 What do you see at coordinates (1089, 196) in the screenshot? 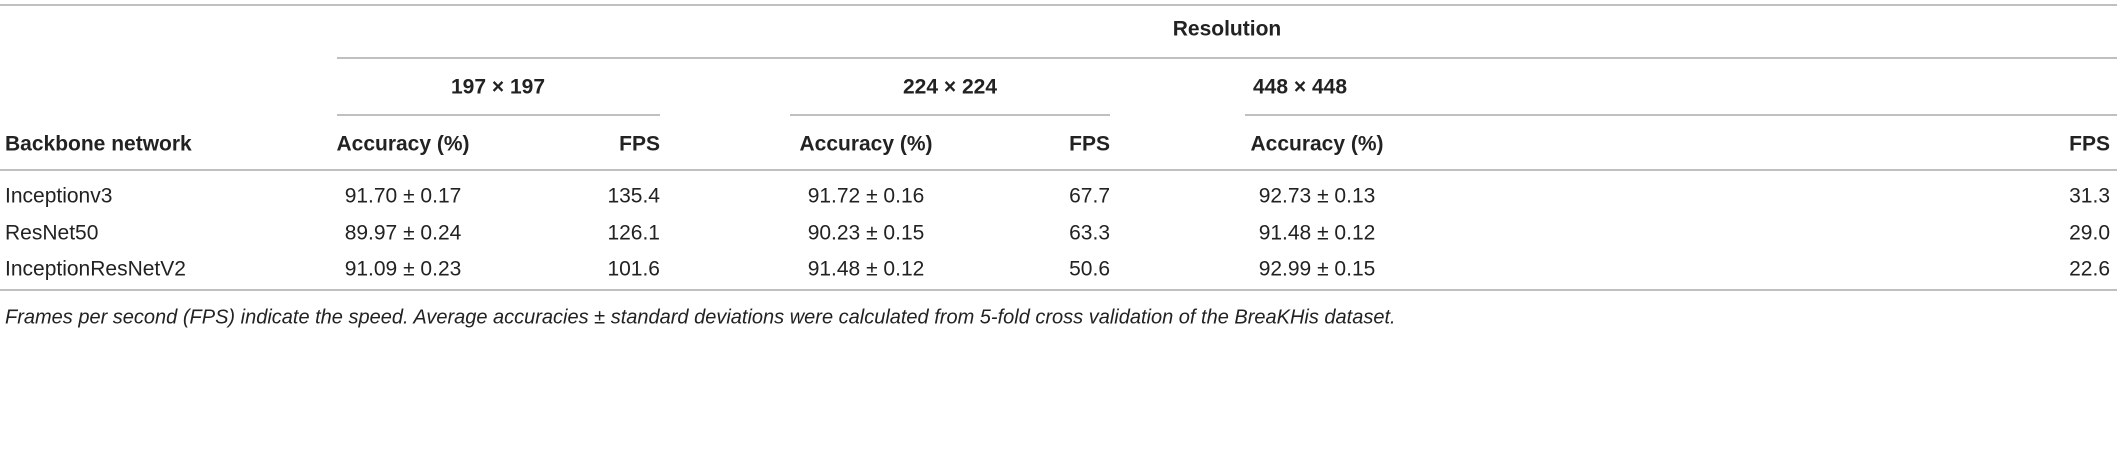
I see `cell: 67.7` at bounding box center [1089, 196].